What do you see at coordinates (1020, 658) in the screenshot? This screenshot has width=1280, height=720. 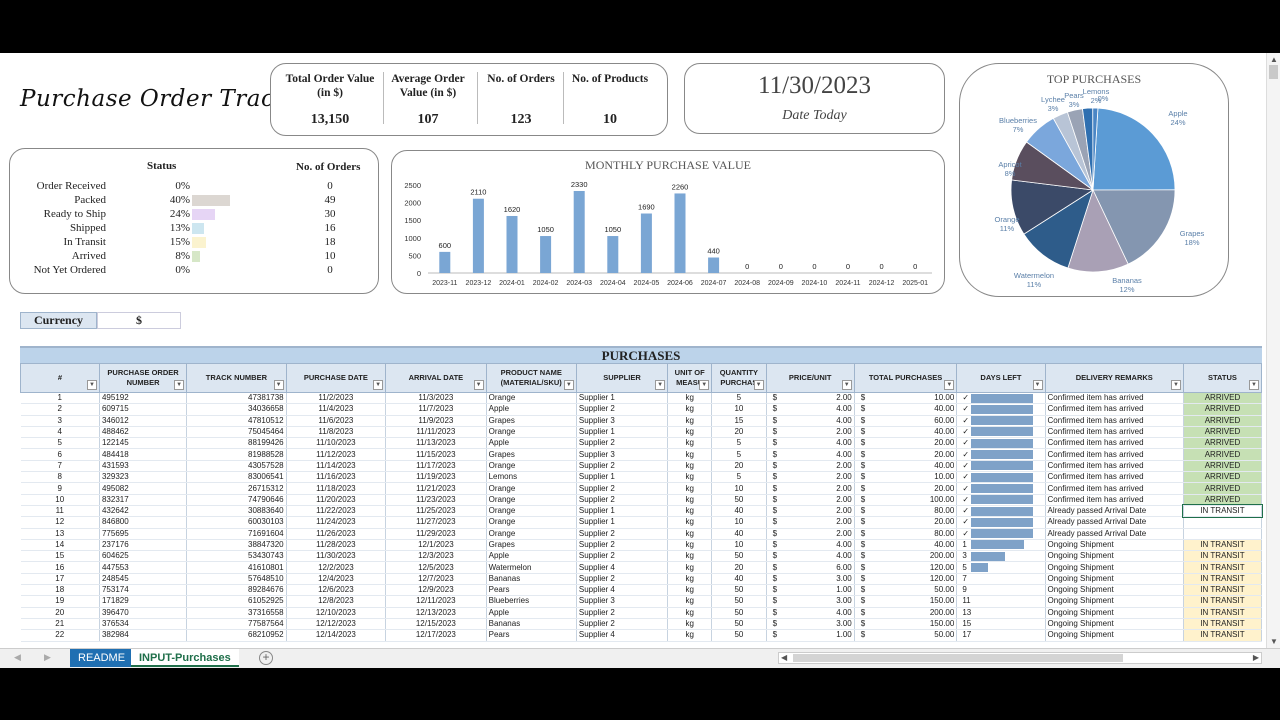 I see `horizontal-scrollbar: ◀ ▶` at bounding box center [1020, 658].